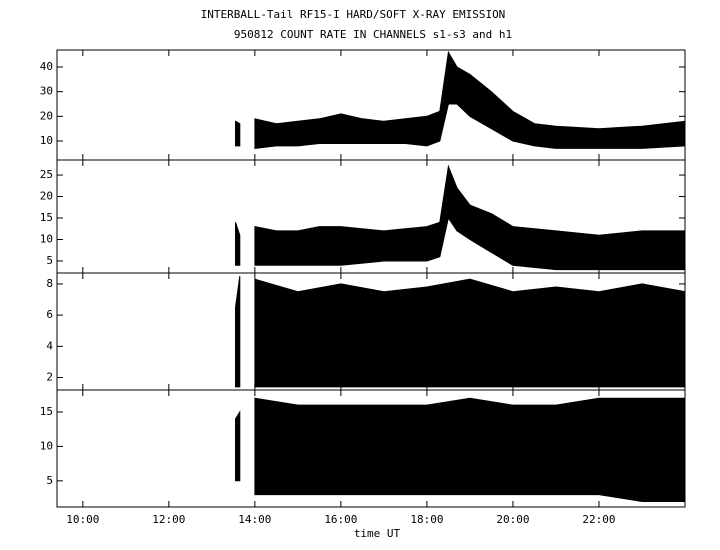  Describe the element at coordinates (46, 174) in the screenshot. I see `y-tick-label: 25` at that location.